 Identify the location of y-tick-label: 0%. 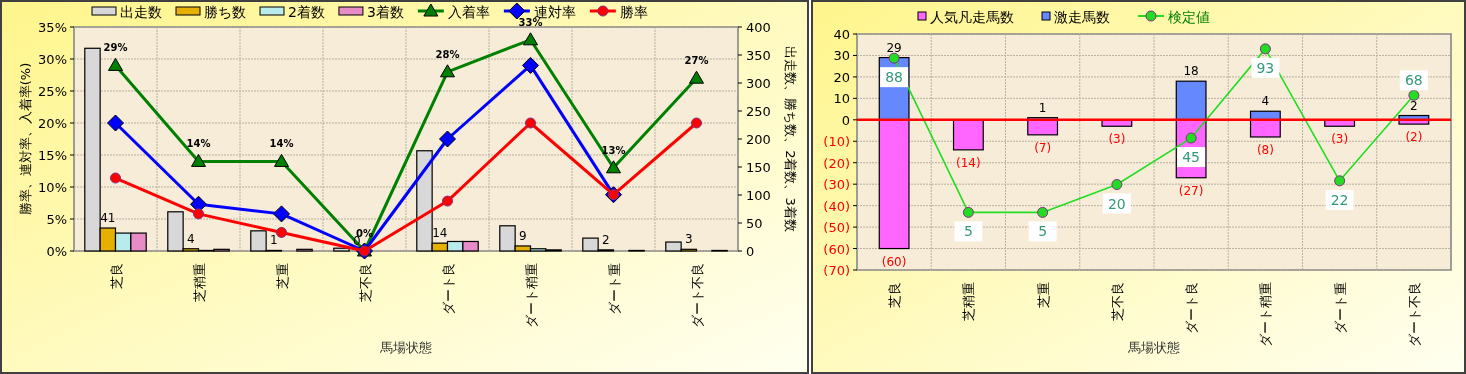
(56, 251).